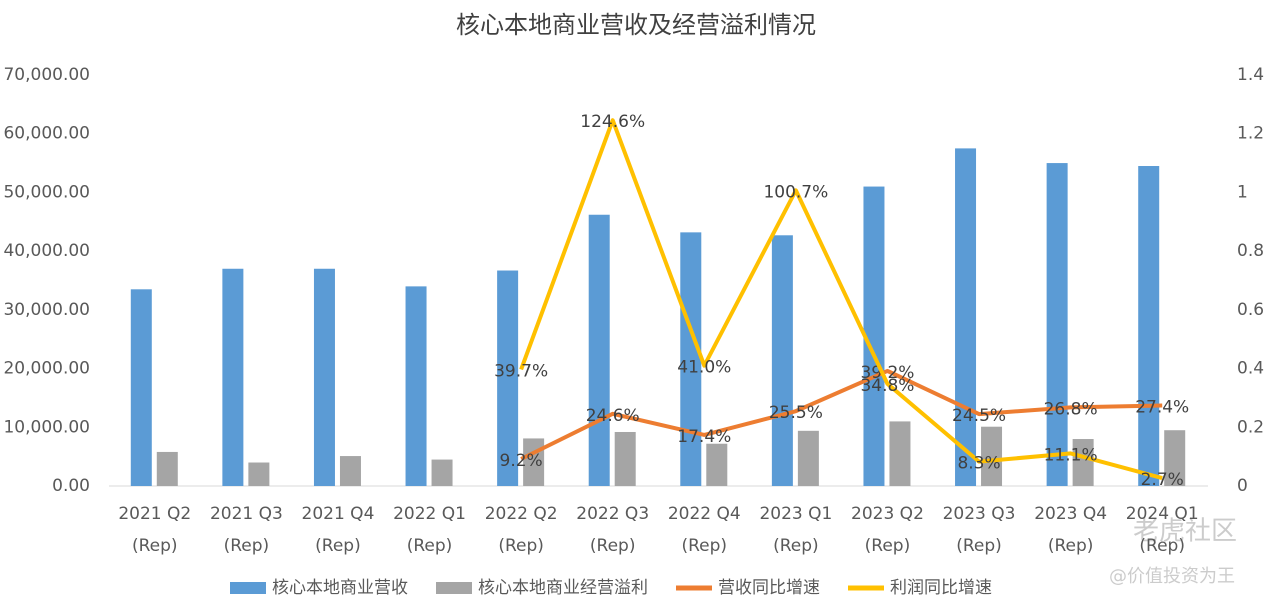 This screenshot has width=1272, height=606. What do you see at coordinates (46, 369) in the screenshot?
I see `y-tick-label: 20,000.00` at bounding box center [46, 369].